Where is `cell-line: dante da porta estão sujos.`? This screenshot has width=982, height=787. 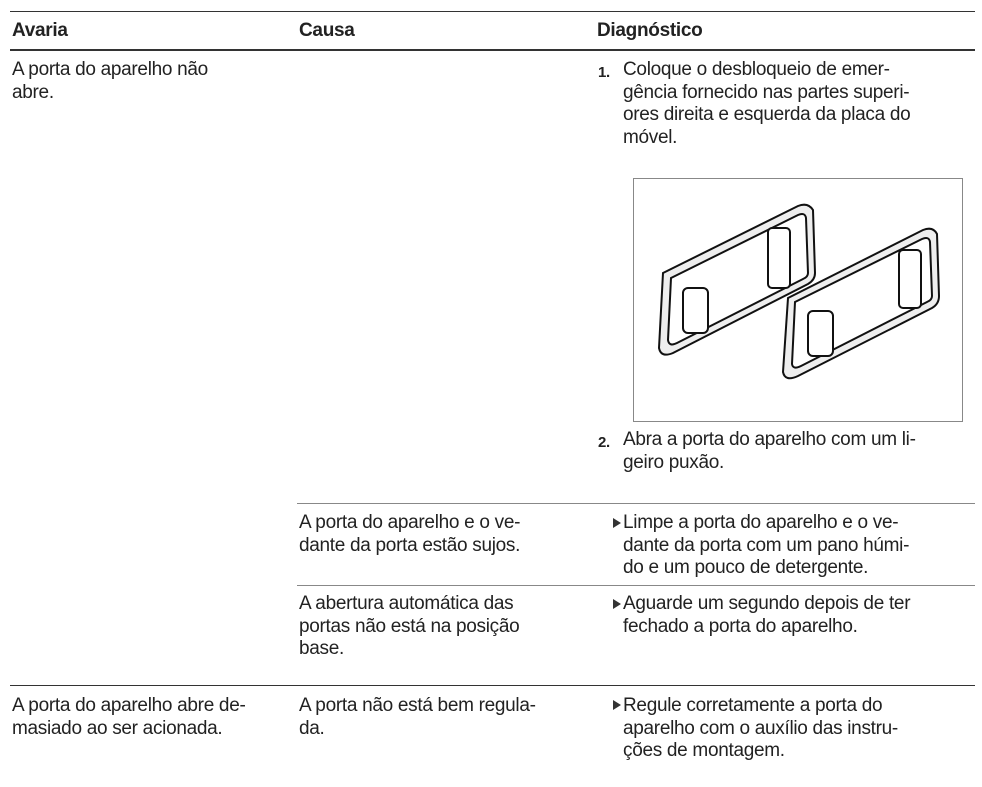 cell-line: dante da porta estão sujos. is located at coordinates (410, 545).